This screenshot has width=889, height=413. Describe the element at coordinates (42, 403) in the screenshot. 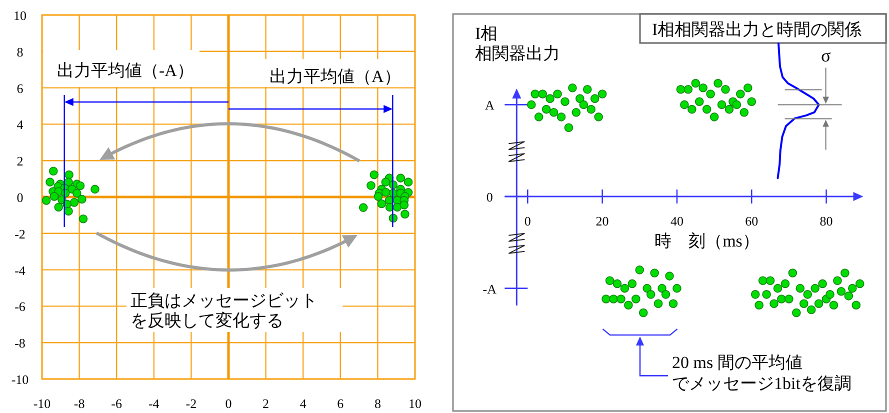

I see `x-tick-label: -10` at that location.